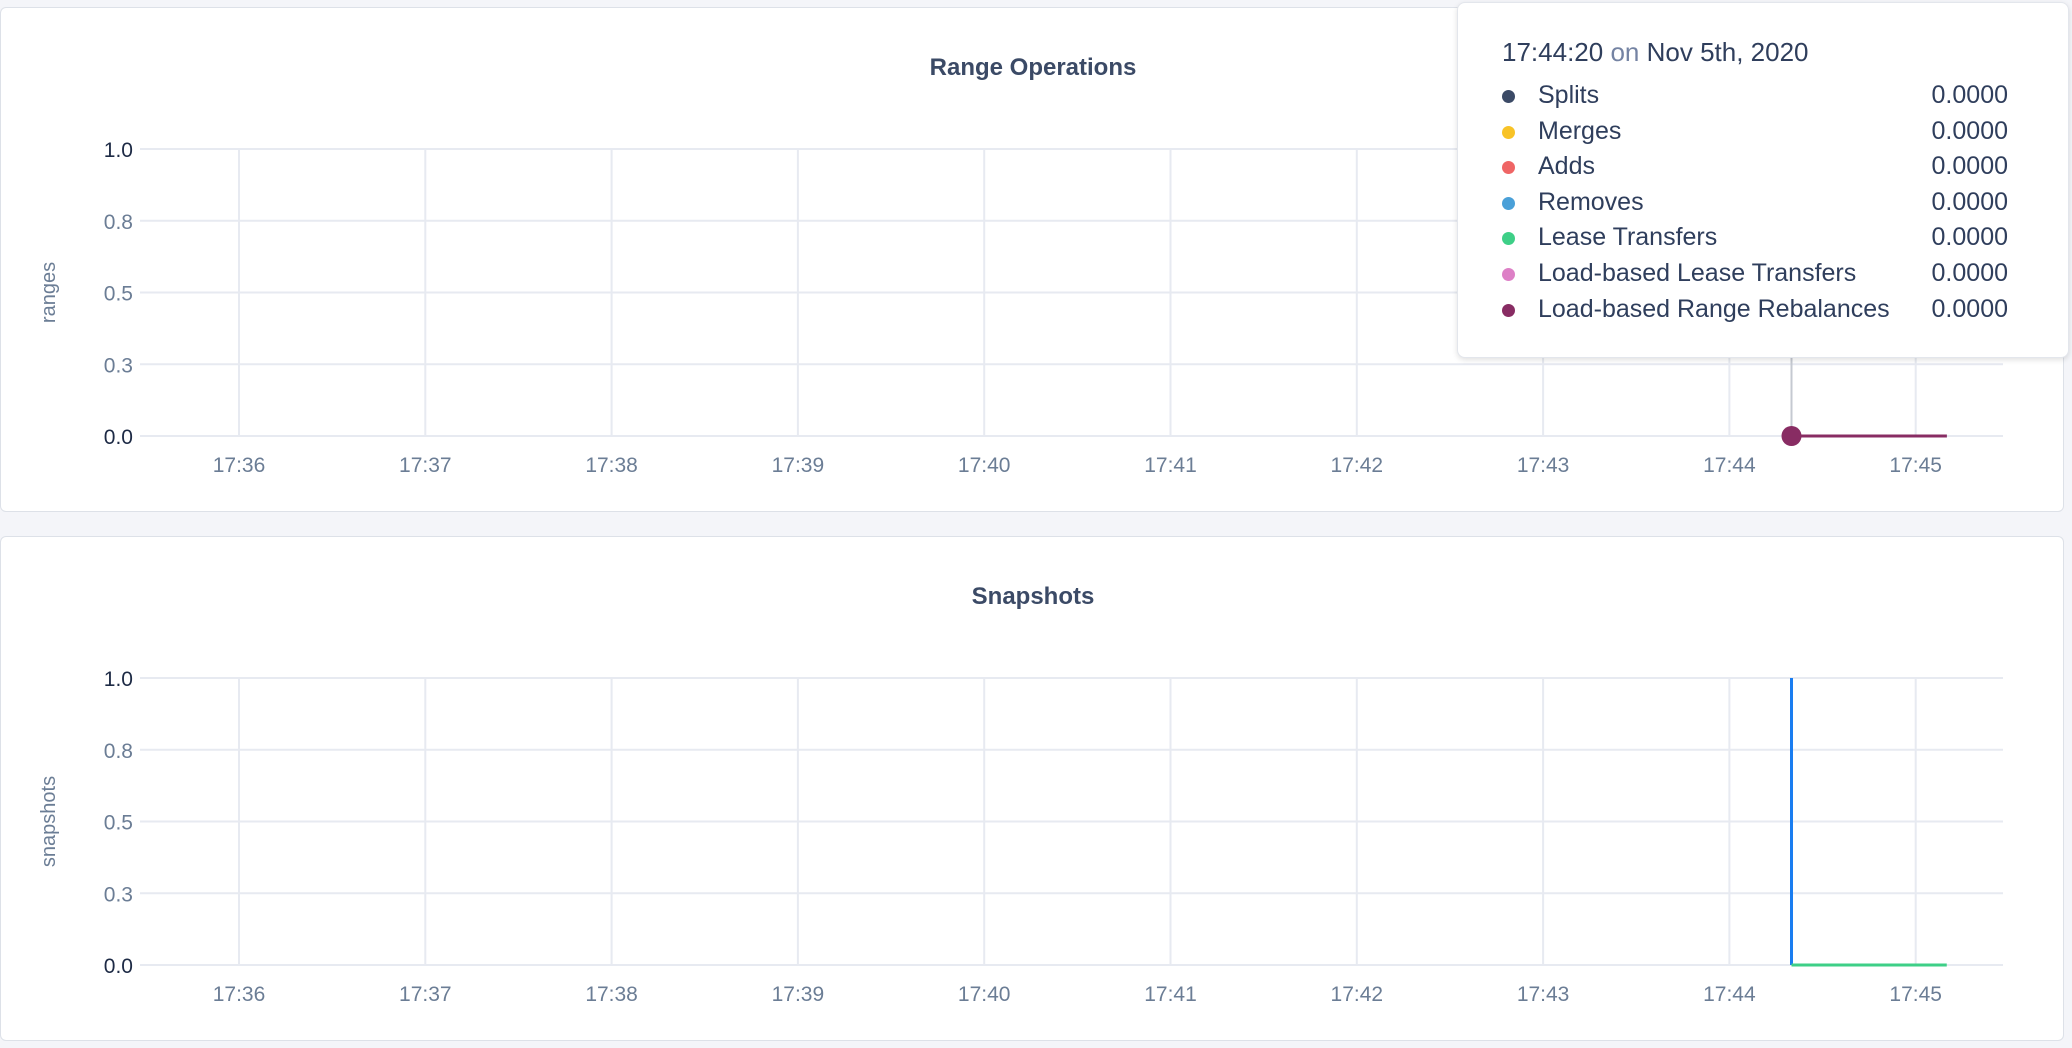 Image resolution: width=2072 pixels, height=1048 pixels. Describe the element at coordinates (1580, 130) in the screenshot. I see `tooltip-series-label: Merges` at that location.